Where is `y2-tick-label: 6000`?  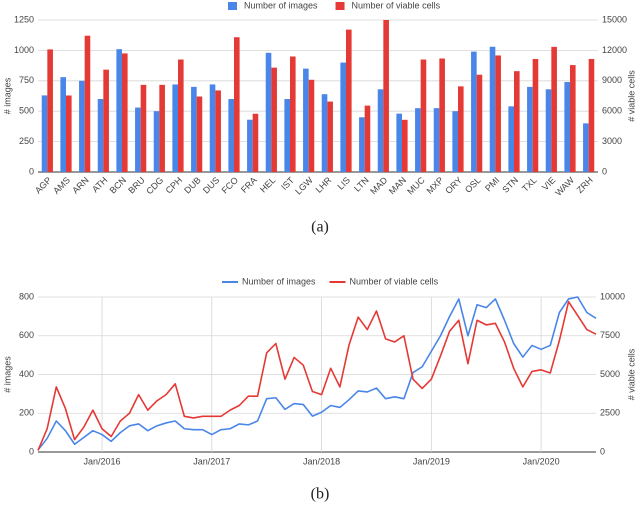
y2-tick-label: 6000 is located at coordinates (612, 111).